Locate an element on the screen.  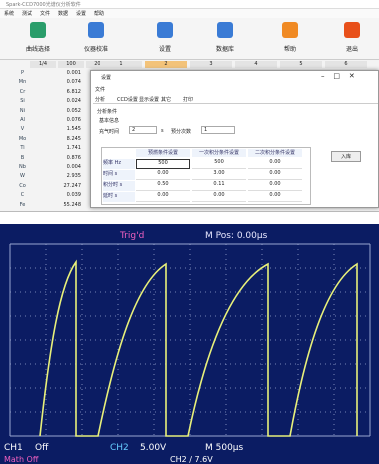
menu-item: 设置 is located at coordinates (81, 14).